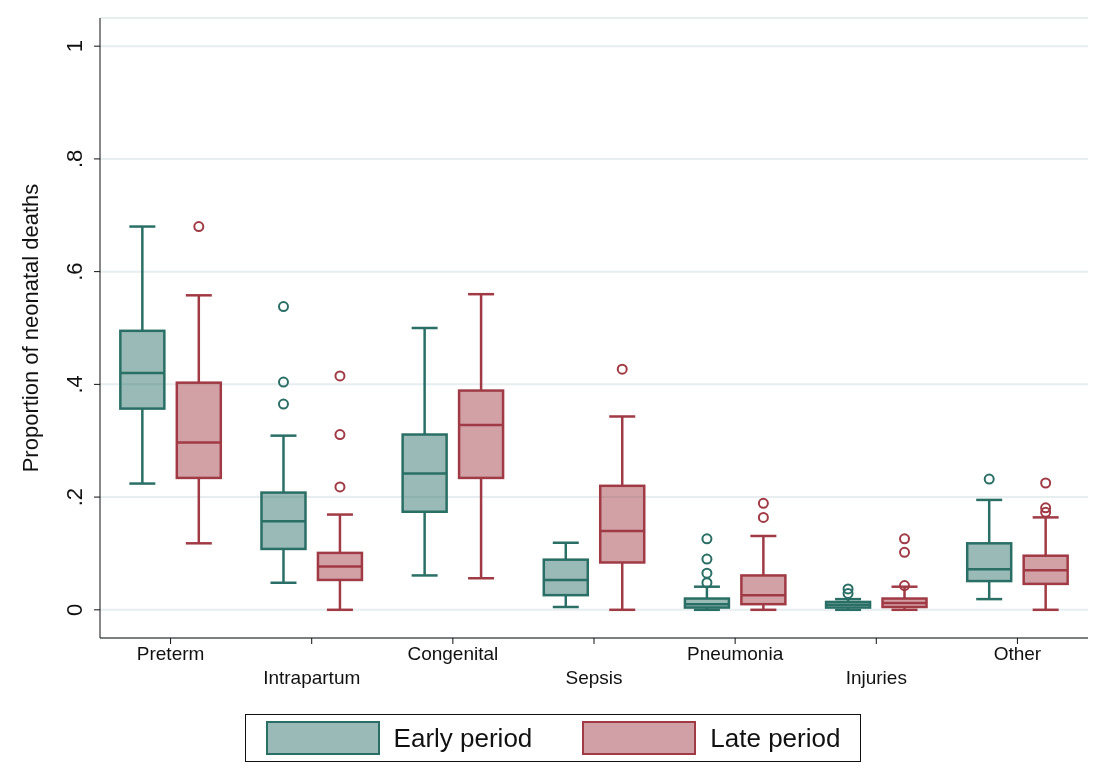 This screenshot has height=781, width=1100. What do you see at coordinates (74, 271) in the screenshot?
I see `y-tick-label: .6` at bounding box center [74, 271].